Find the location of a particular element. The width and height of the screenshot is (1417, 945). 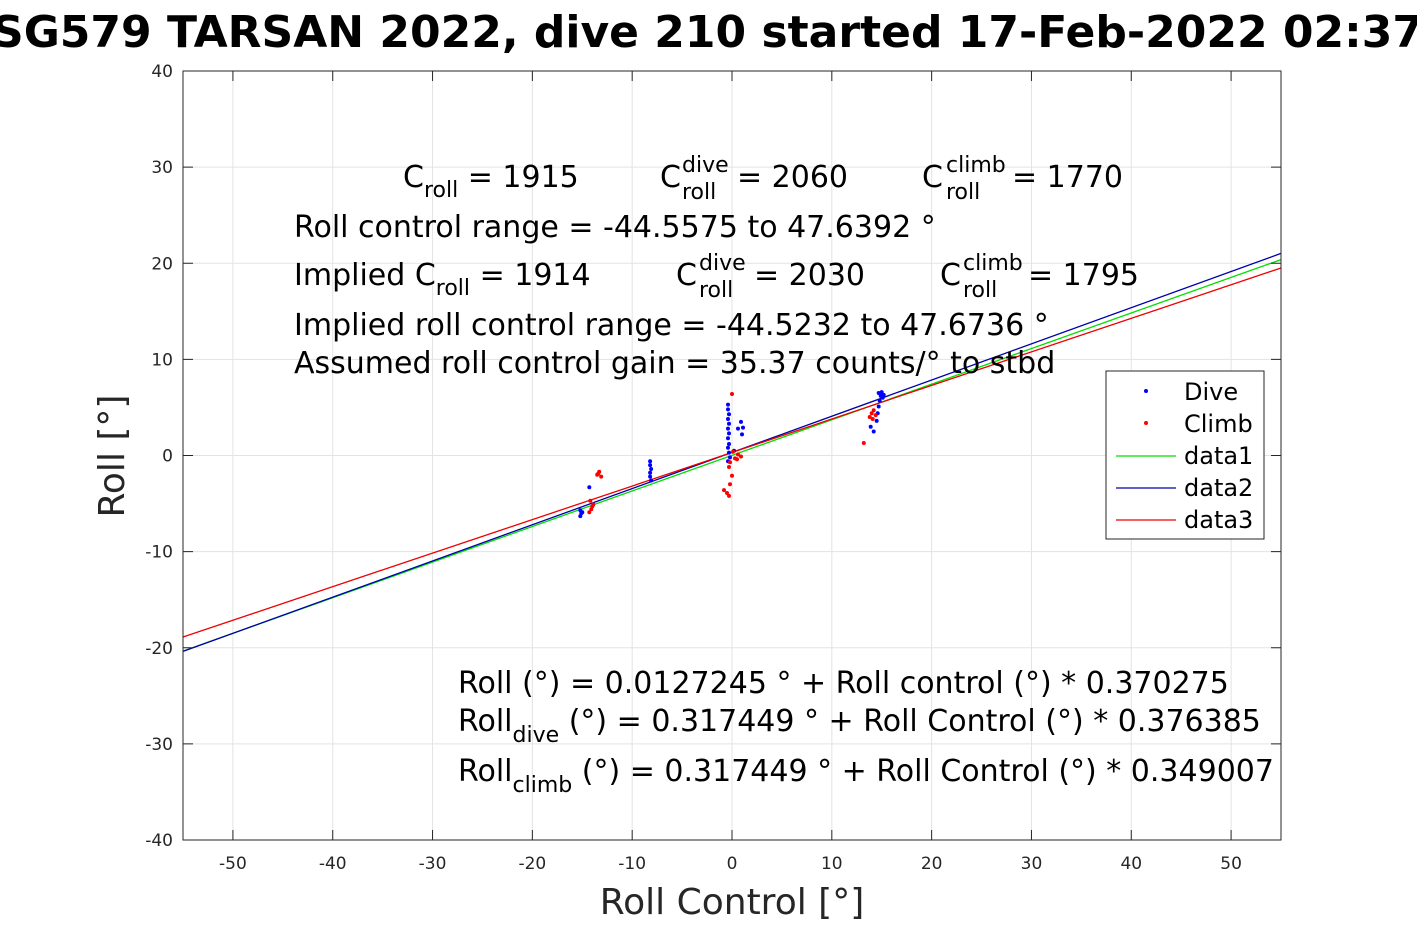

y-tick-label: 40 is located at coordinates (162, 72).